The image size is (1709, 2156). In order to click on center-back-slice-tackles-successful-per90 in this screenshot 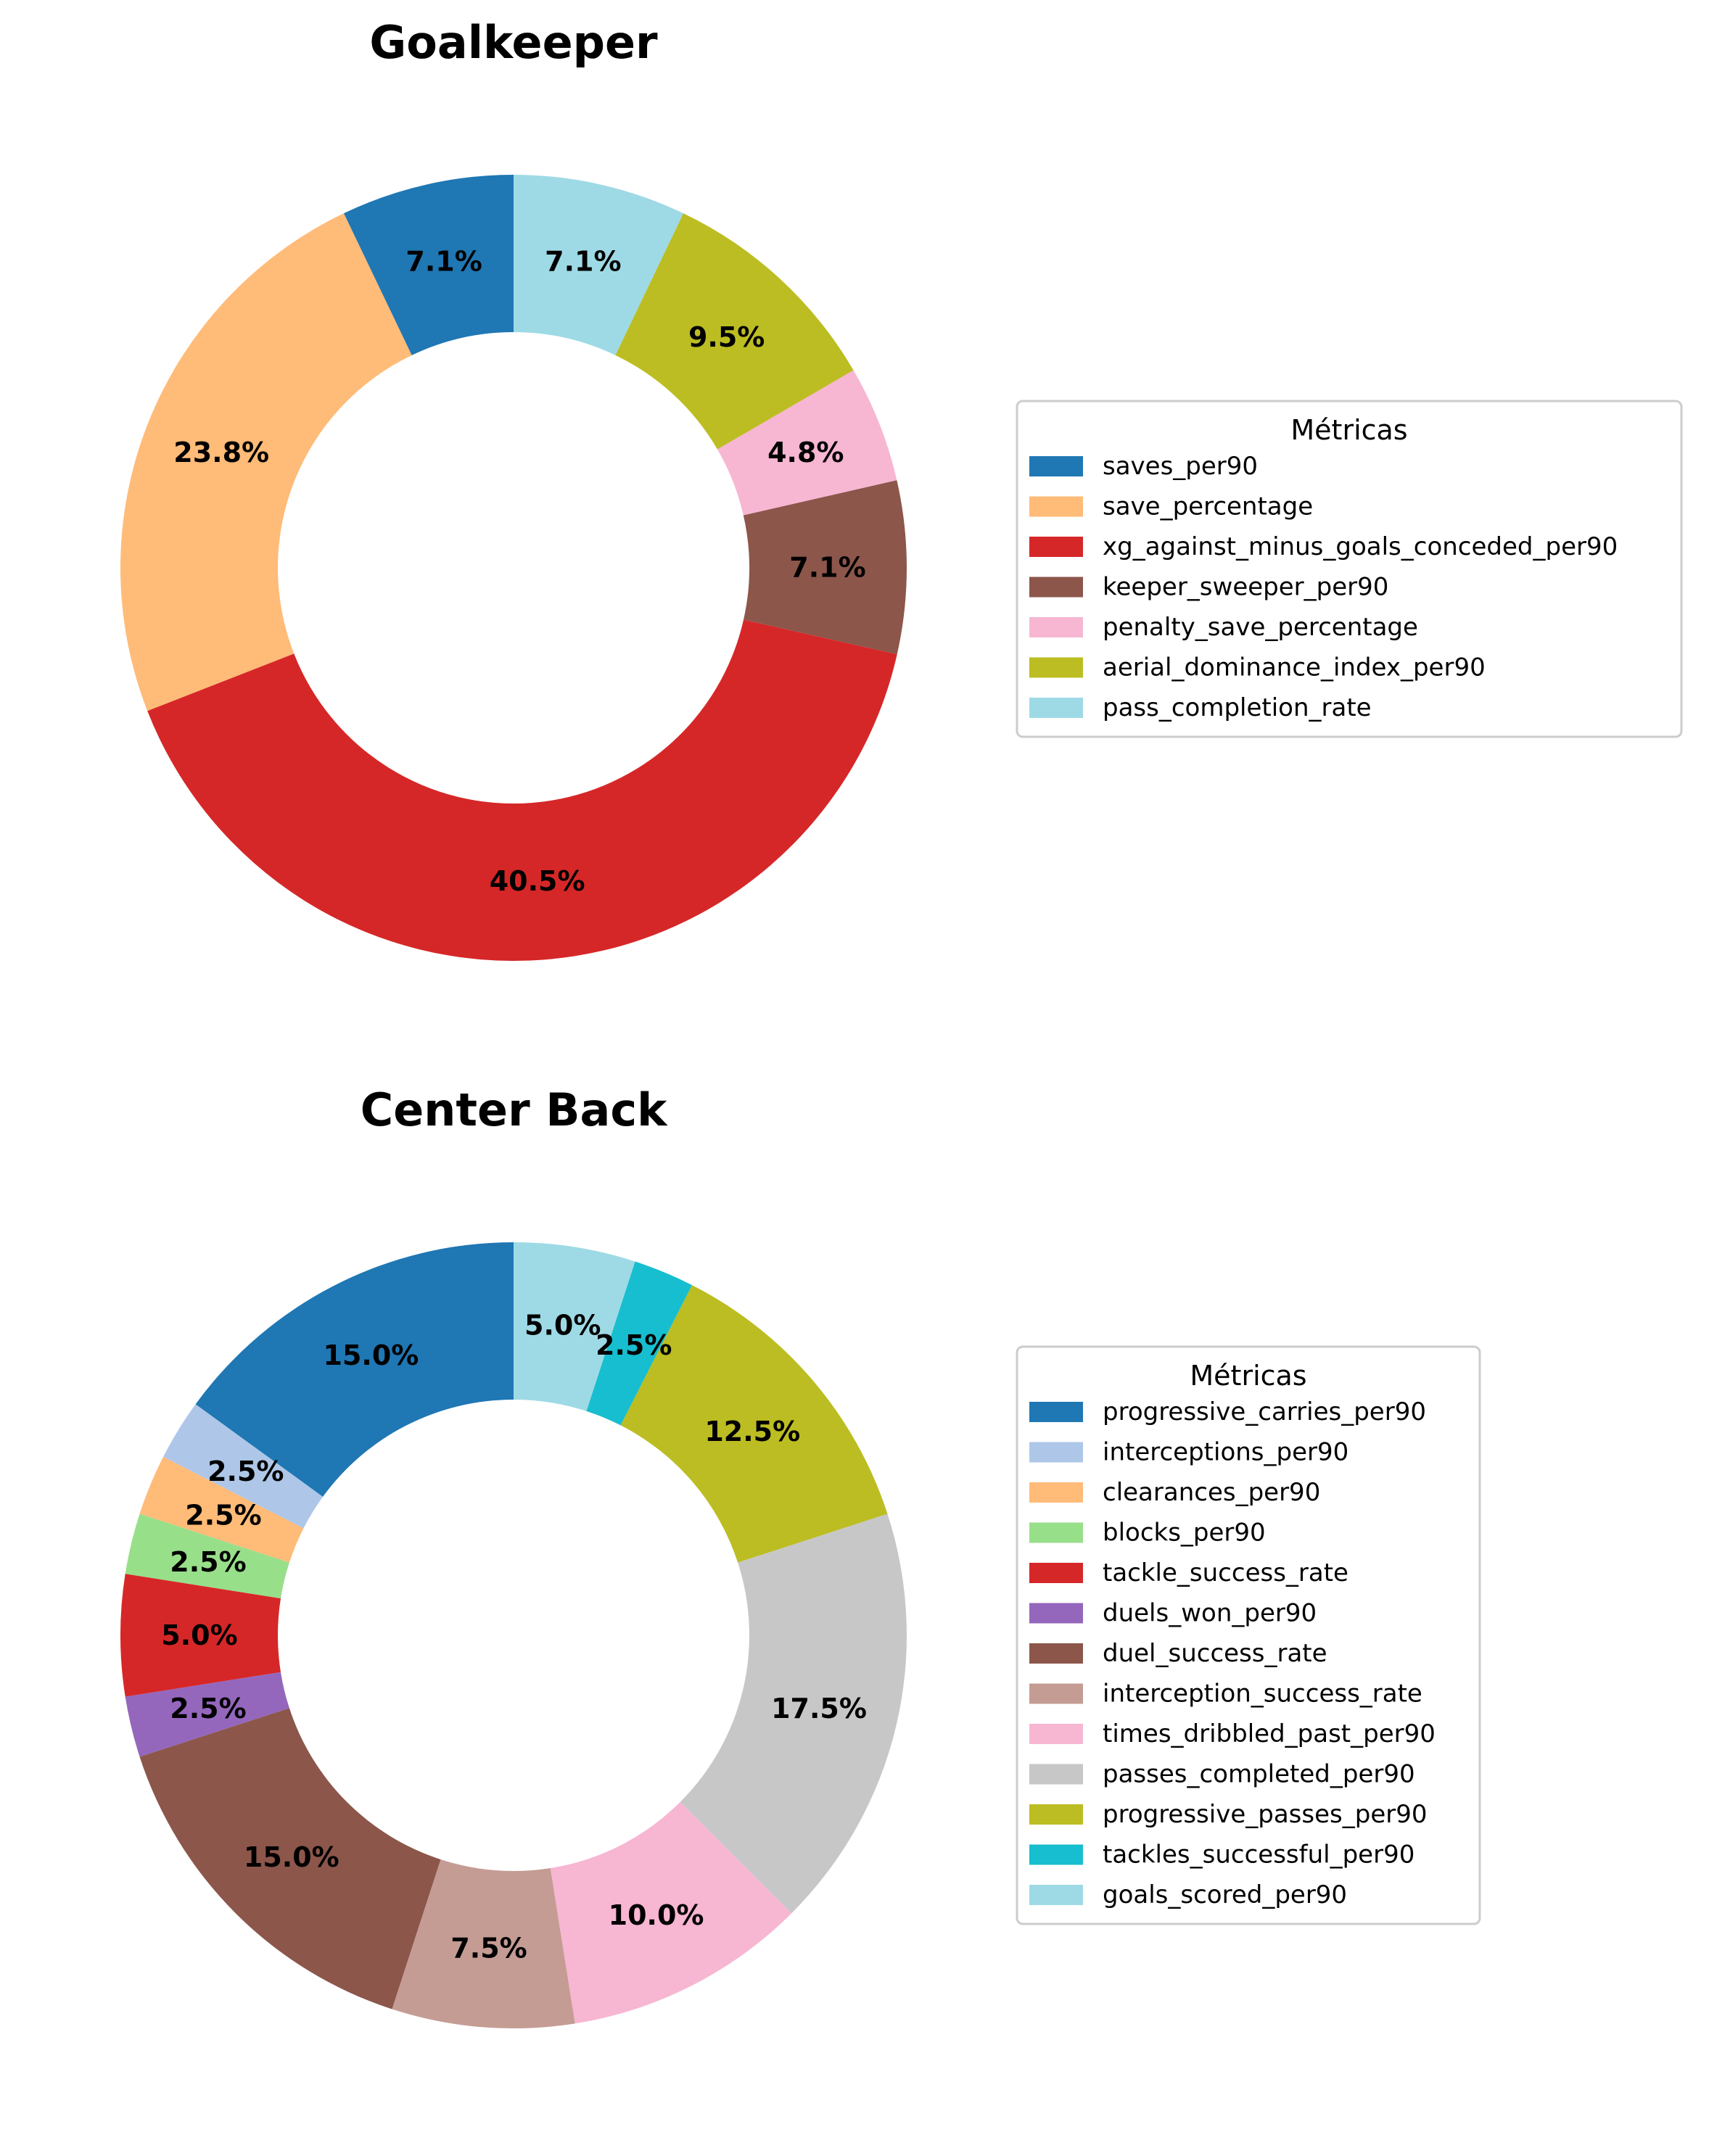, I will do `click(640, 1343)`.